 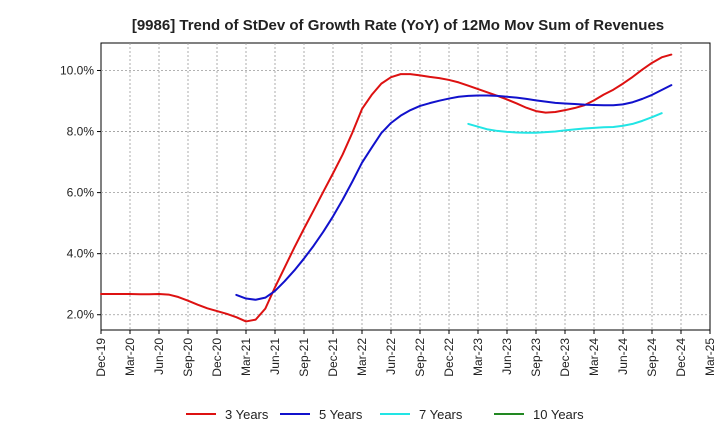 I want to click on x-tick-label: Sep-24, so click(x=652, y=357).